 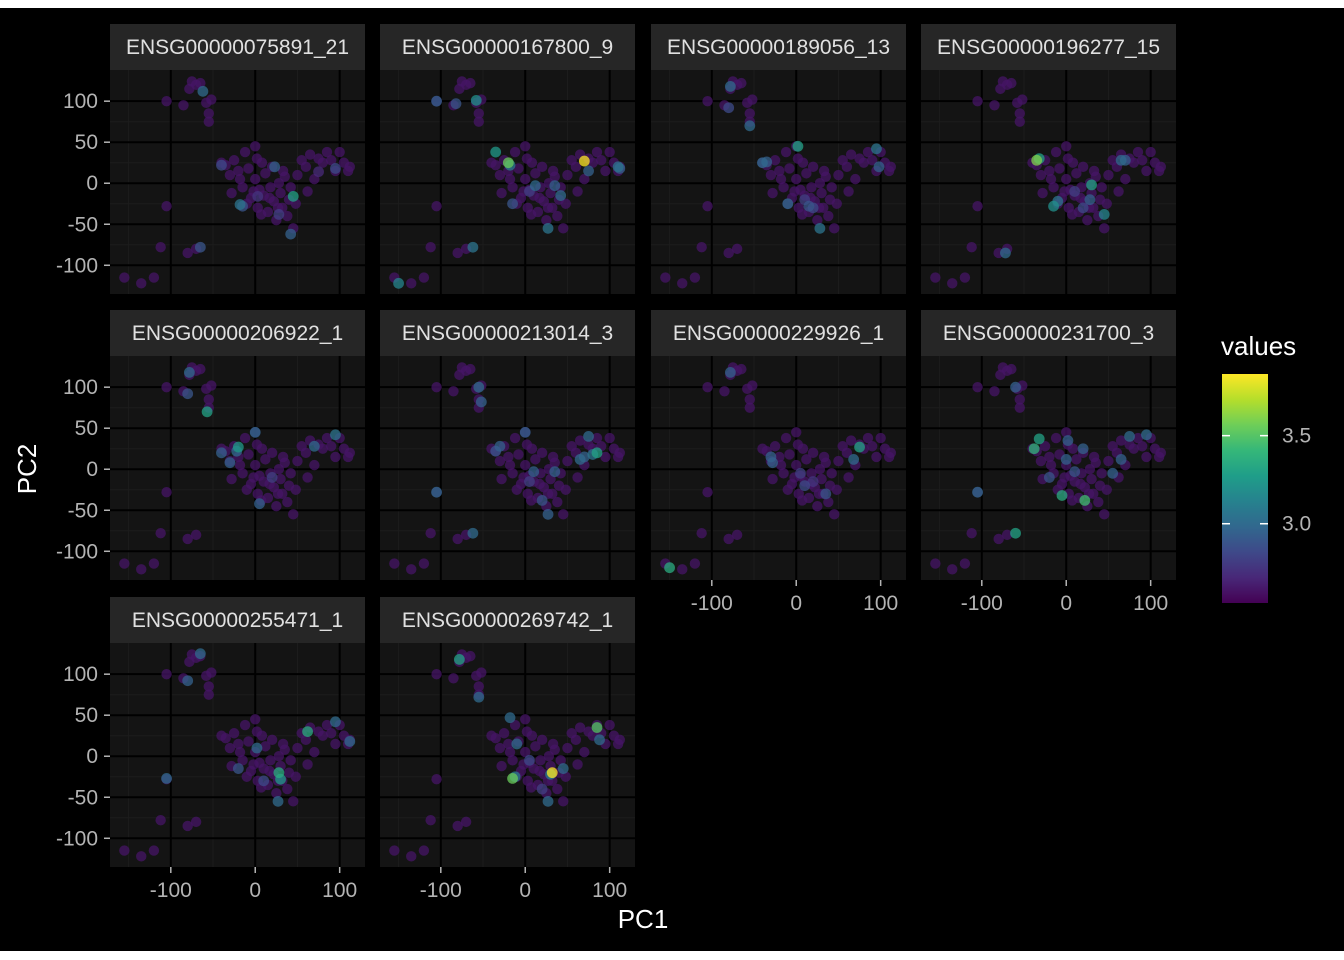 I want to click on x-tick-label: 0, so click(x=1066, y=603).